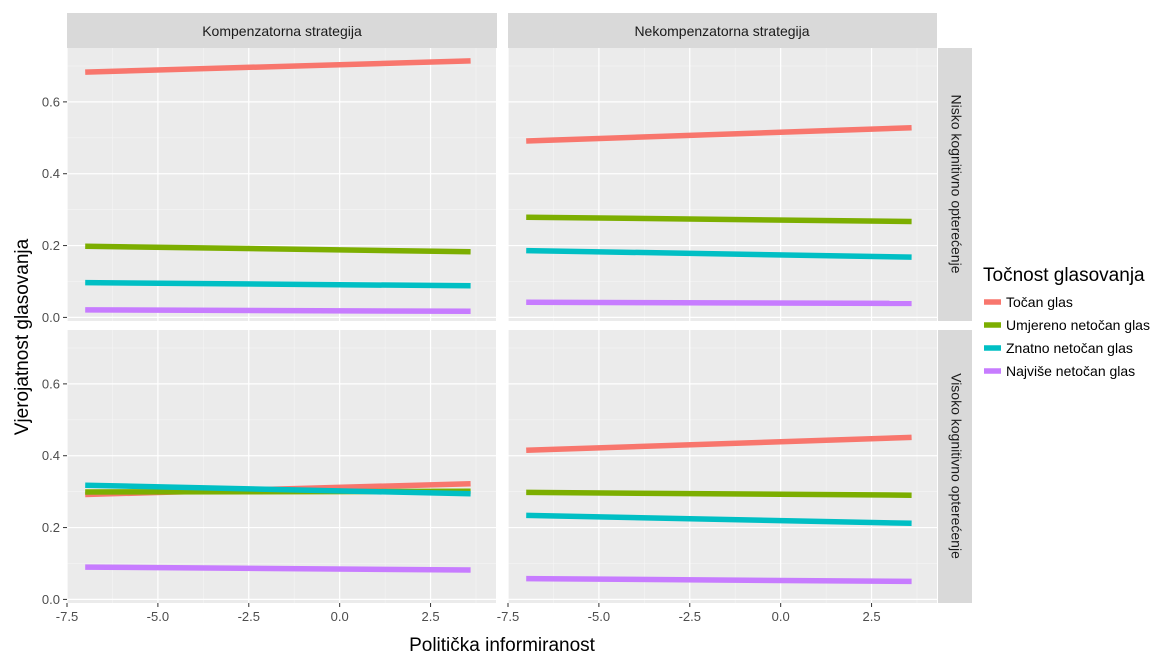 This screenshot has height=657, width=1173. I want to click on legend-label: Umjereno netočan glas, so click(1078, 325).